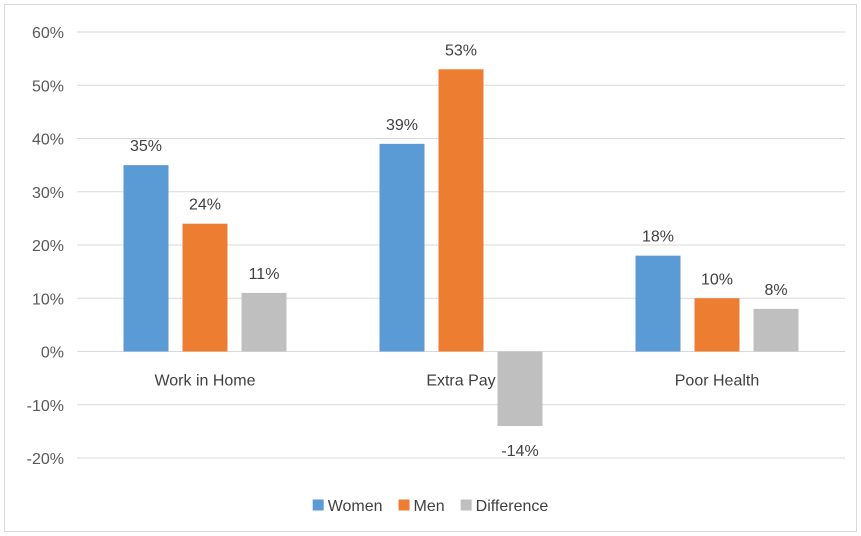 This screenshot has height=536, width=861. I want to click on bar-men-extra-pay, so click(461, 210).